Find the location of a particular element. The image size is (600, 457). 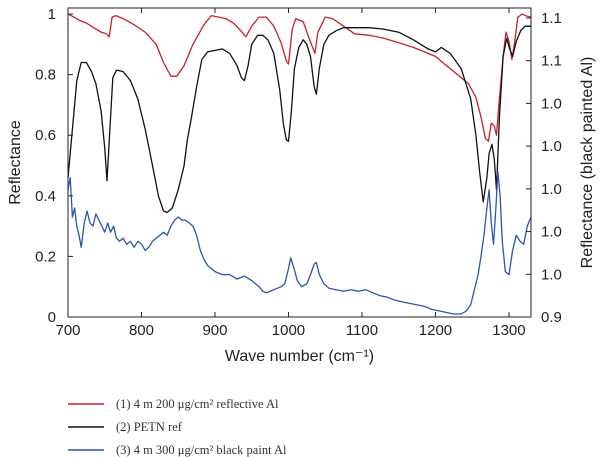

y-tick-label: 1 is located at coordinates (52, 14).